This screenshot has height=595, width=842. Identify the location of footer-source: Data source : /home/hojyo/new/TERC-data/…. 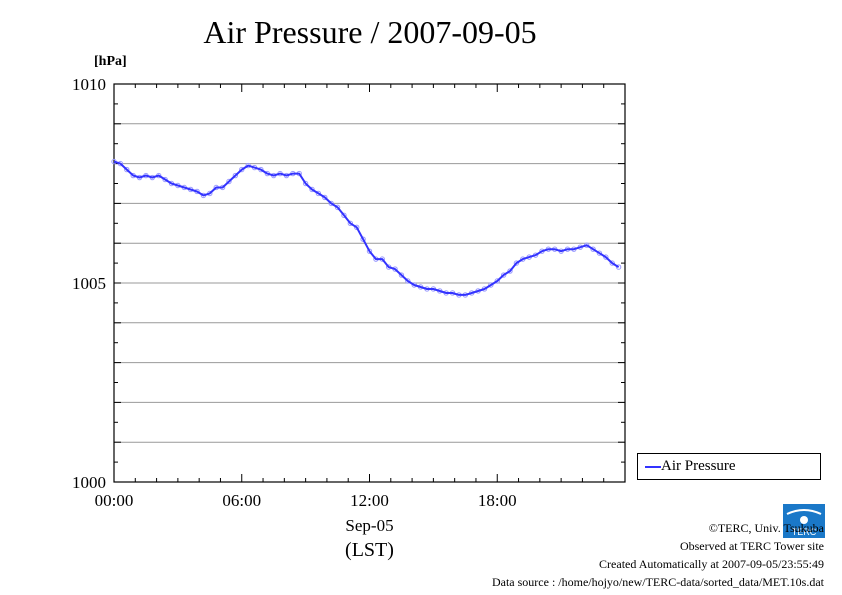
(657, 582).